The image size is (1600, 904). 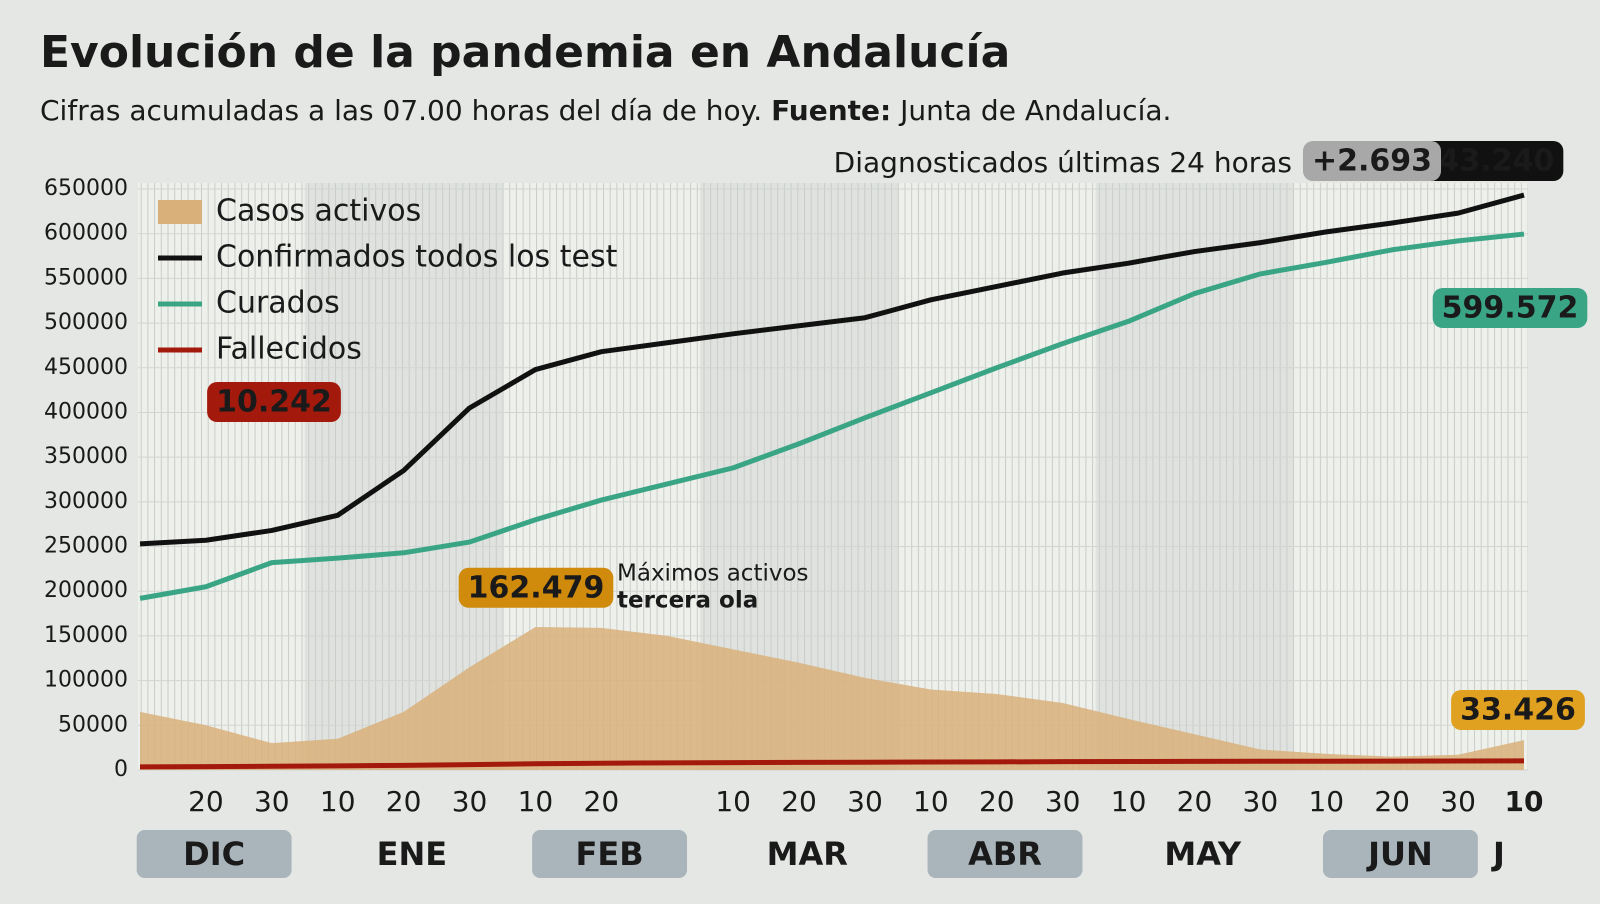 I want to click on month-label: ABR, so click(x=1005, y=854).